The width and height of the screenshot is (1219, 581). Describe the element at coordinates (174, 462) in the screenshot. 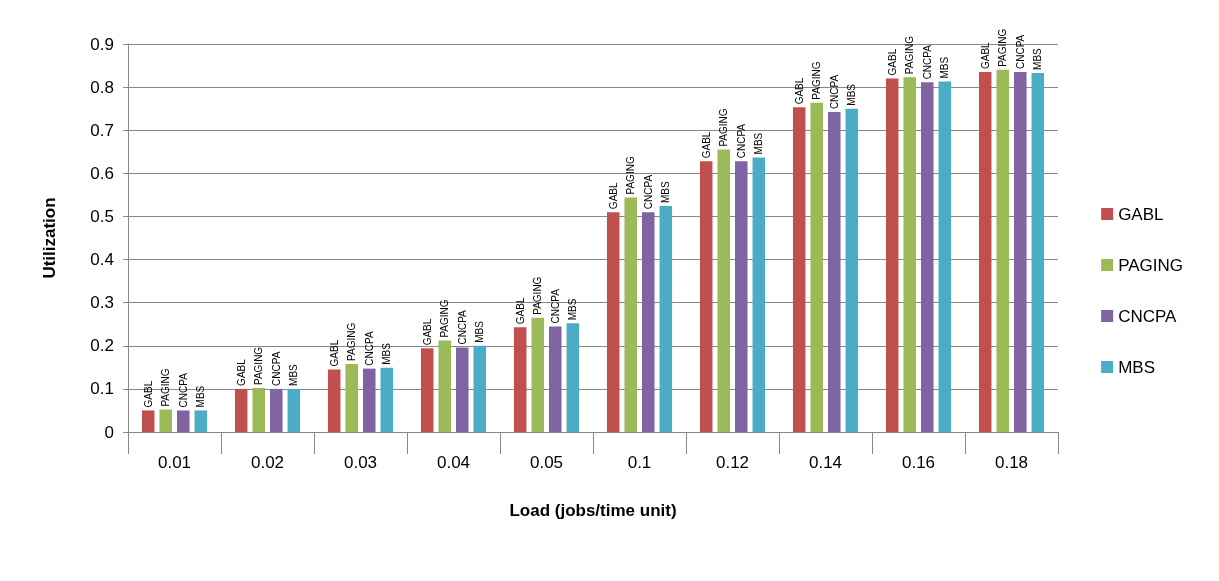

I see `x-tick-label: 0.01` at that location.